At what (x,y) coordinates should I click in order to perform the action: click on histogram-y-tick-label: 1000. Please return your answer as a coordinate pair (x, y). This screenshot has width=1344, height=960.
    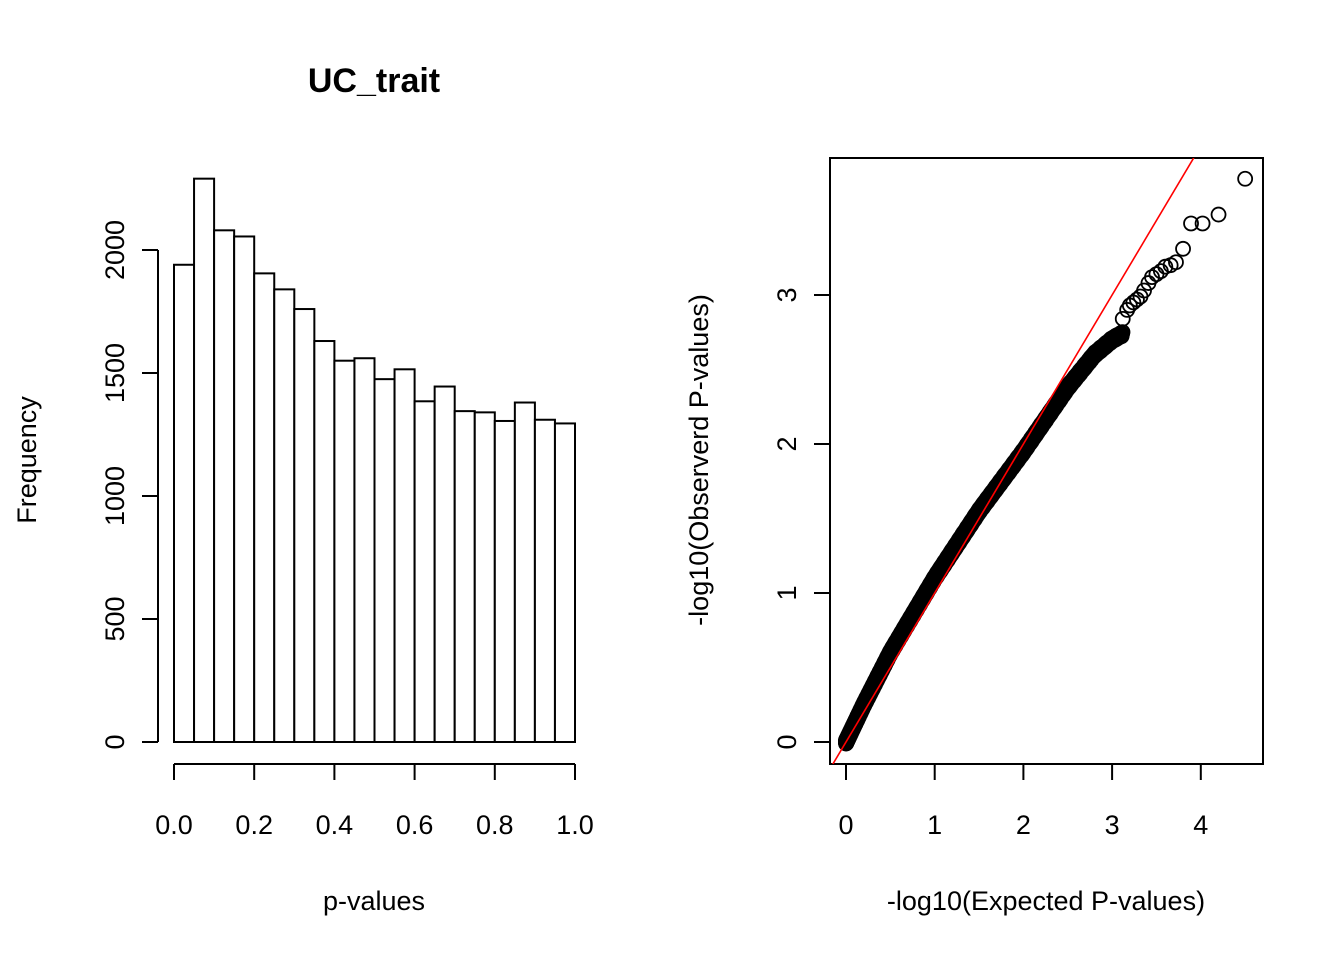
    Looking at the image, I should click on (115, 496).